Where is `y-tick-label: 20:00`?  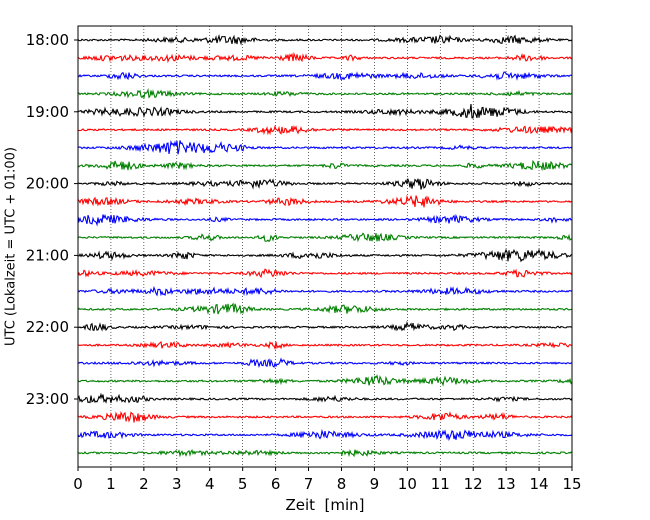 y-tick-label: 20:00 is located at coordinates (47, 184).